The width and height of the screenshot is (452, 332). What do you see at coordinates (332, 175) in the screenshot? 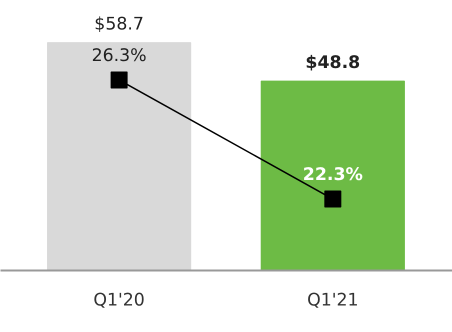
I see `data-label: 22.3%` at bounding box center [332, 175].